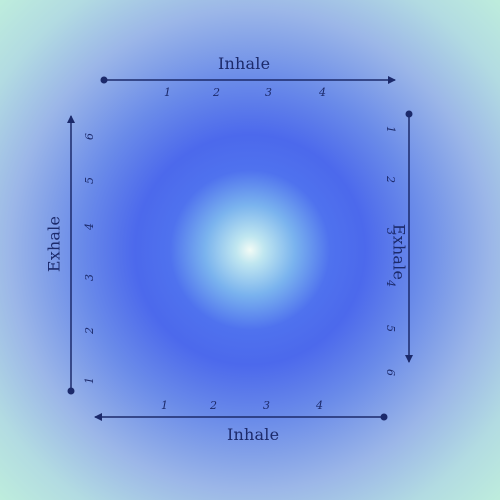 The width and height of the screenshot is (500, 500). Describe the element at coordinates (390, 129) in the screenshot. I see `right-count: 1` at that location.